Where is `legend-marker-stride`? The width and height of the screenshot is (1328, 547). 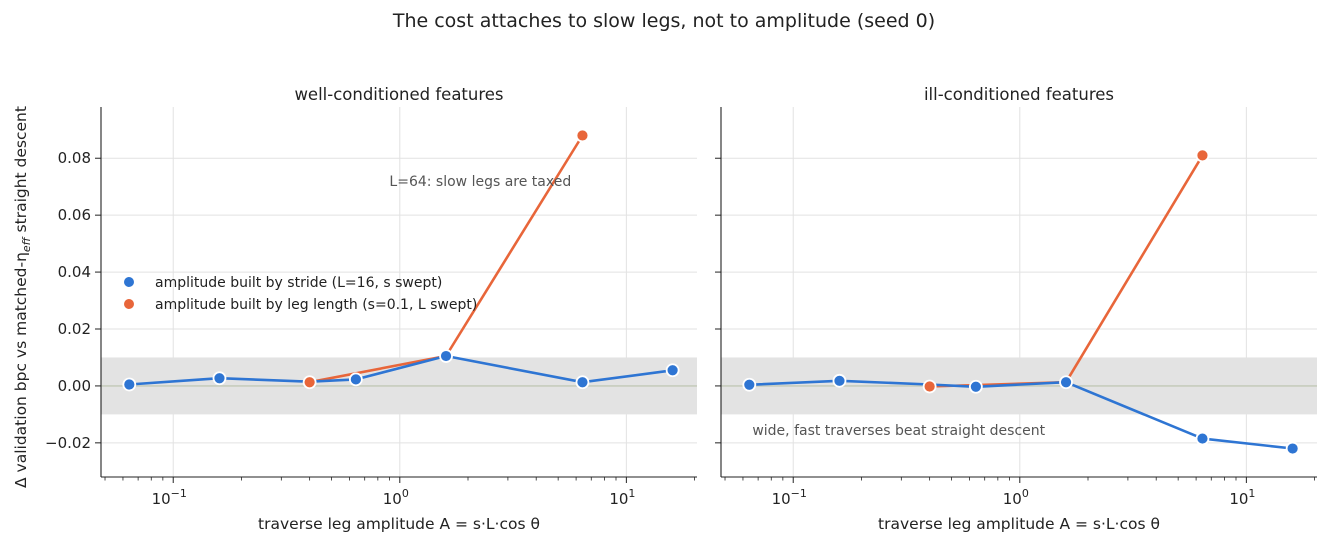
legend-marker-stride is located at coordinates (129, 282).